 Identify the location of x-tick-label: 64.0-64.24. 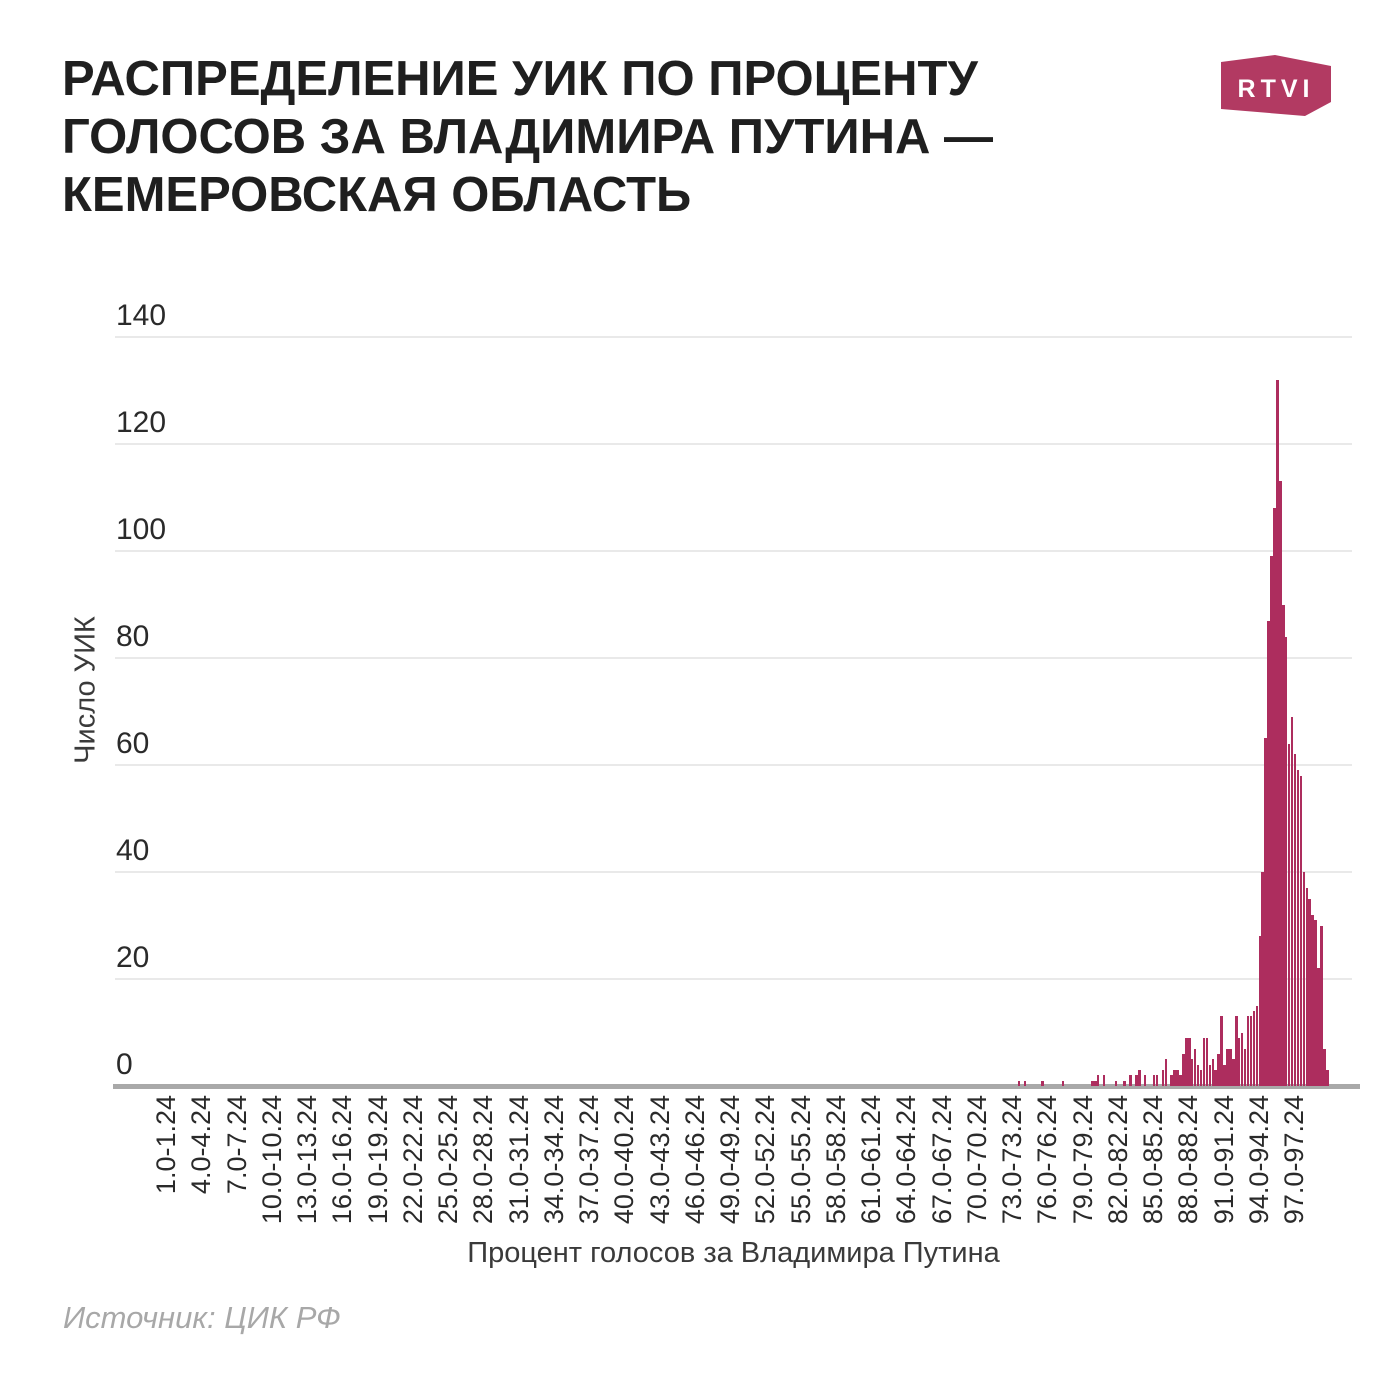
(906, 1160).